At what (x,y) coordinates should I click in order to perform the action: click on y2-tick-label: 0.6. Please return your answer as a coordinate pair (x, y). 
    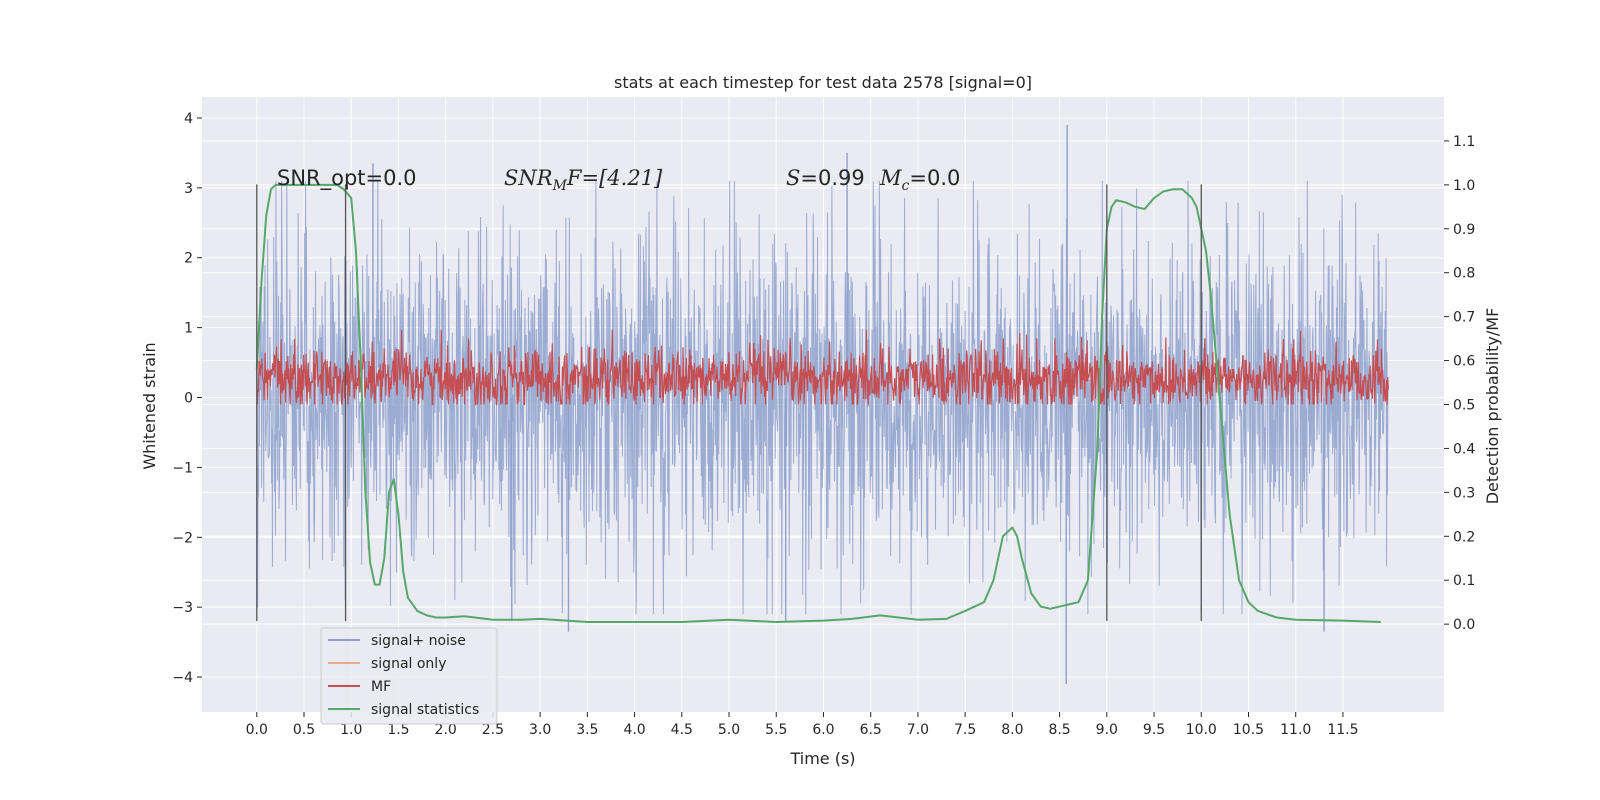
    Looking at the image, I should click on (1464, 362).